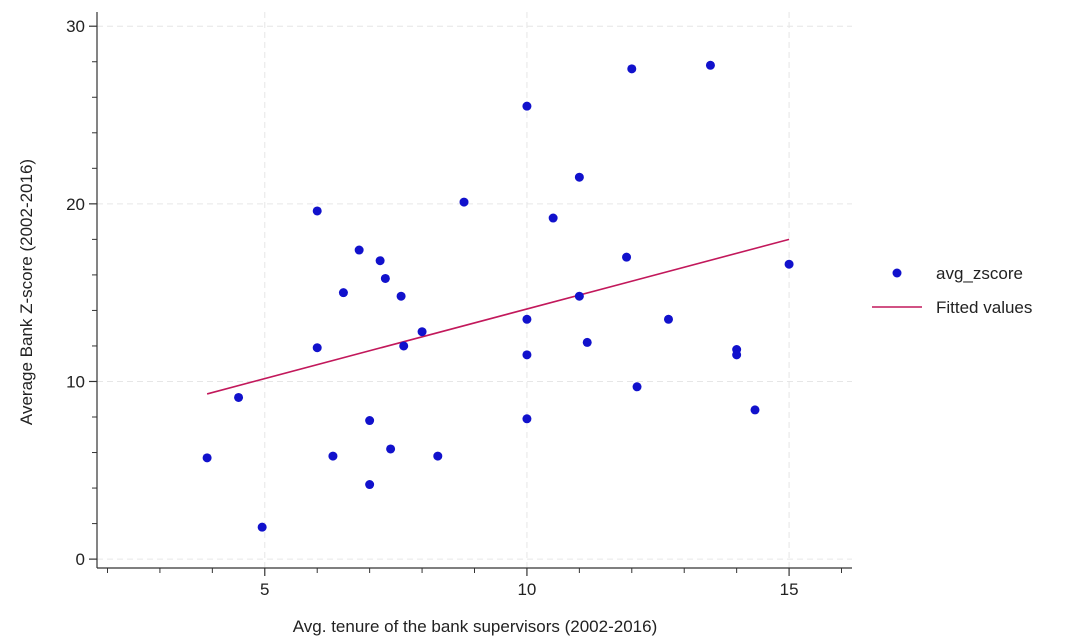 The width and height of the screenshot is (1081, 642). I want to click on x-tick-label: 15, so click(789, 589).